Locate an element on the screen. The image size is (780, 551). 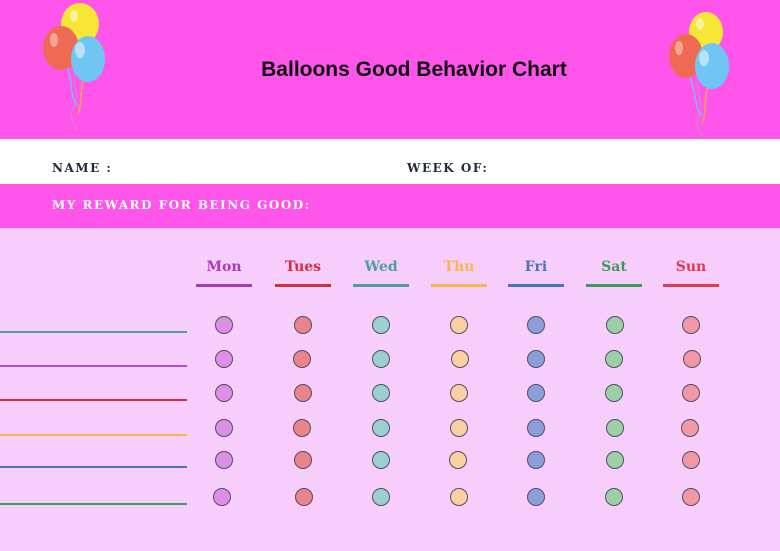
day-column-thu: Thu is located at coordinates (459, 272).